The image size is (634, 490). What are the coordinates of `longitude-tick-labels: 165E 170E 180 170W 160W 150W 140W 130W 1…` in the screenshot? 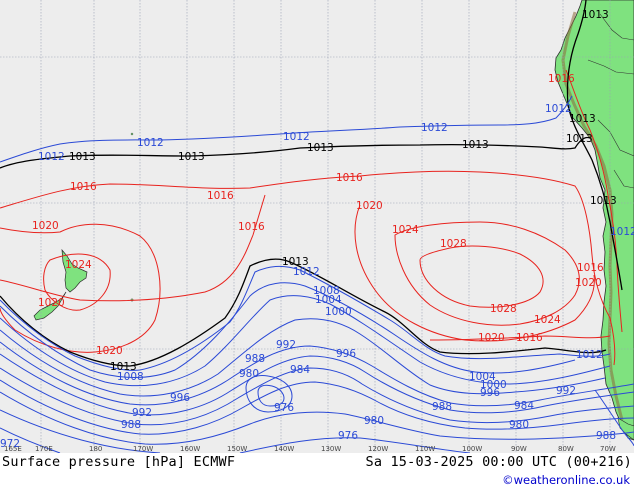 It's located at (310, 449).